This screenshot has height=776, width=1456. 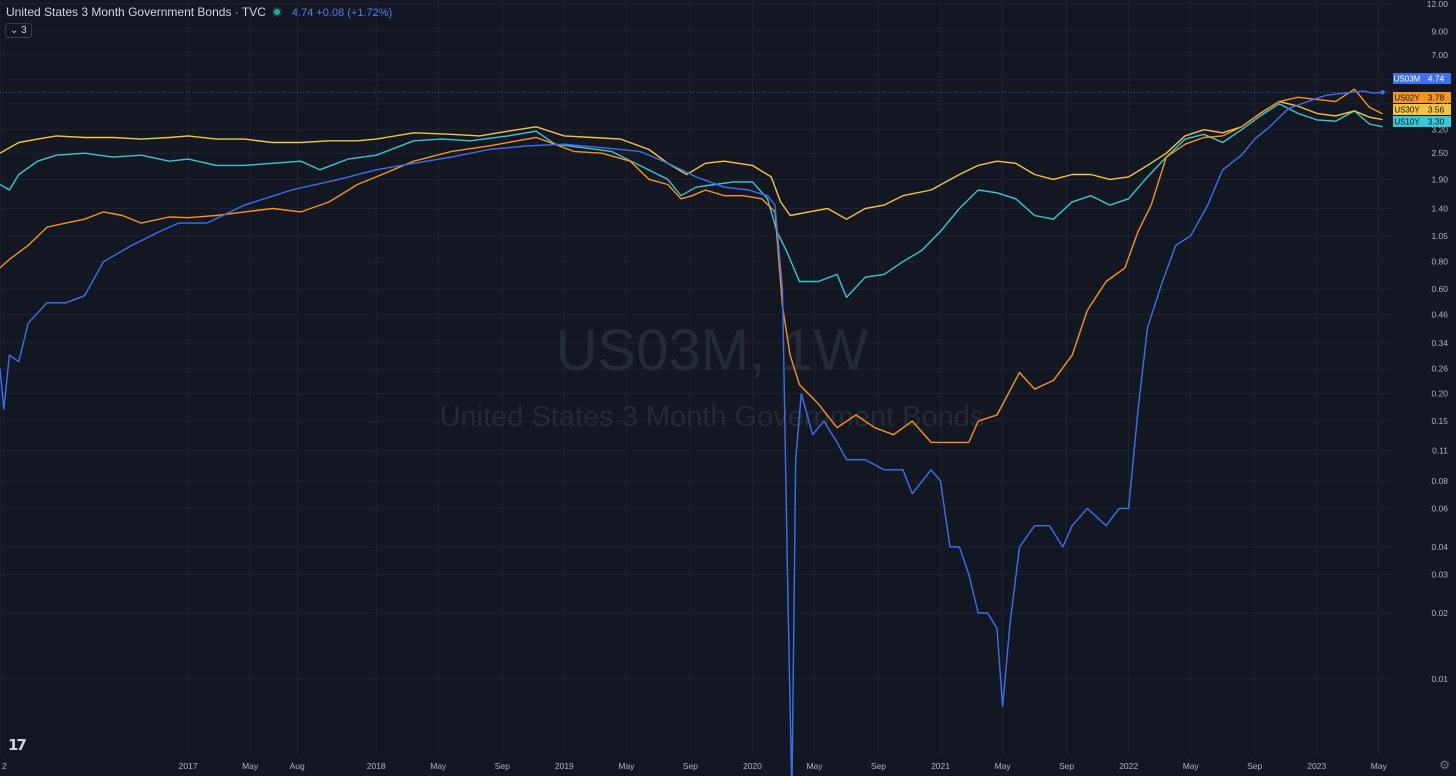 What do you see at coordinates (1439, 508) in the screenshot?
I see `y-tick-label: 0.06` at bounding box center [1439, 508].